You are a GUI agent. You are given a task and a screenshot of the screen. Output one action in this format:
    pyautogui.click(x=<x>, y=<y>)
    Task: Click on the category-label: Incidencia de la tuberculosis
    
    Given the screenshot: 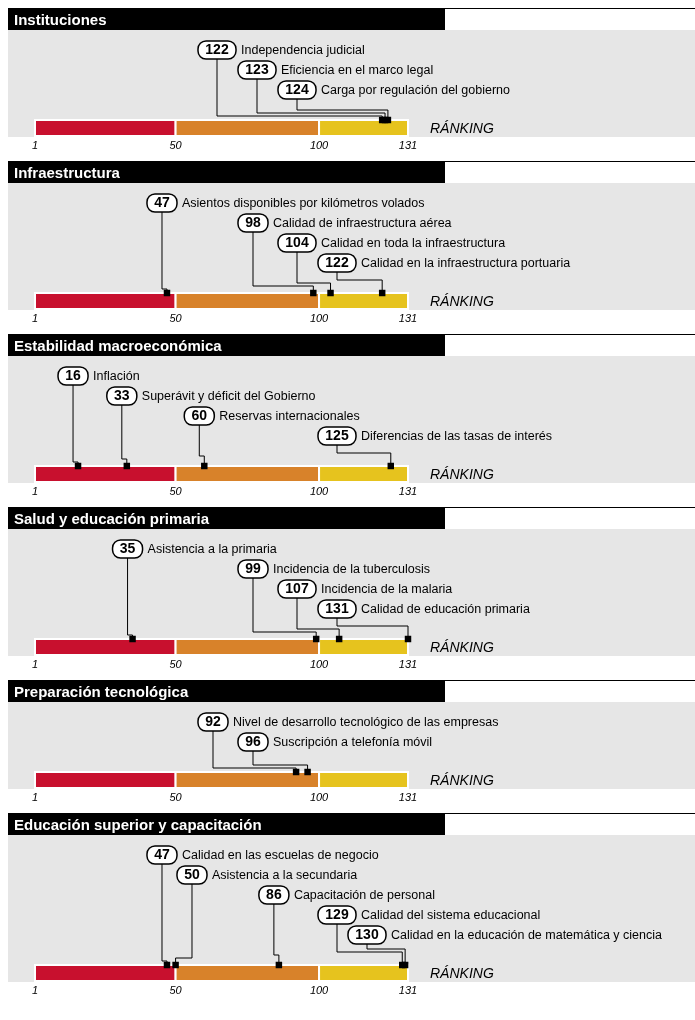 What is the action you would take?
    pyautogui.click(x=352, y=569)
    